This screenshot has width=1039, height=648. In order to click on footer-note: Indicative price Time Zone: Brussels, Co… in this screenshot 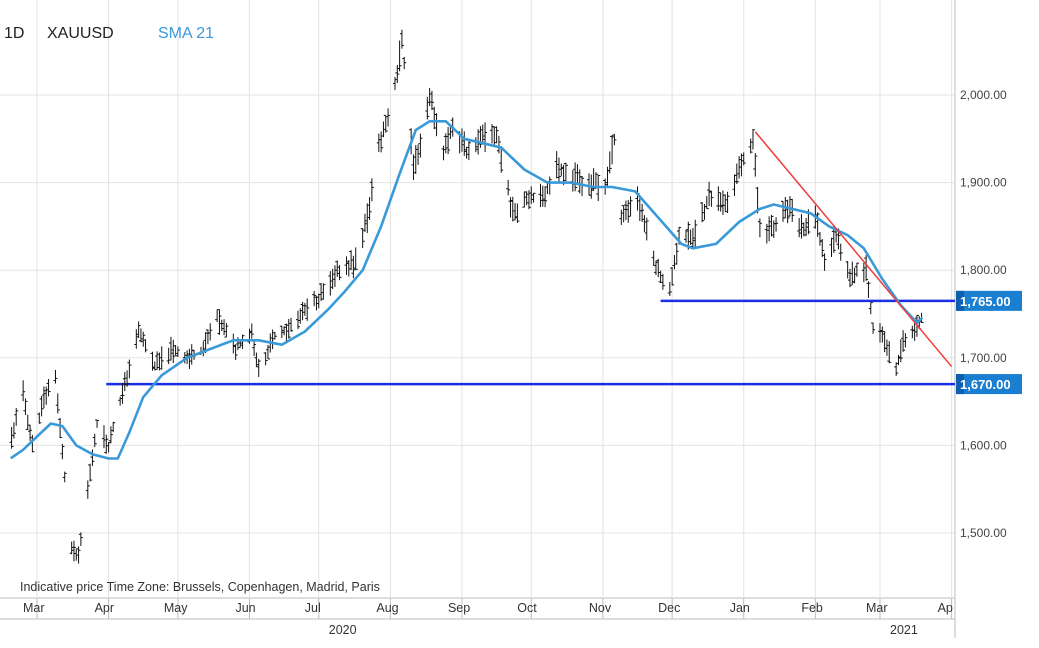, I will do `click(200, 587)`.